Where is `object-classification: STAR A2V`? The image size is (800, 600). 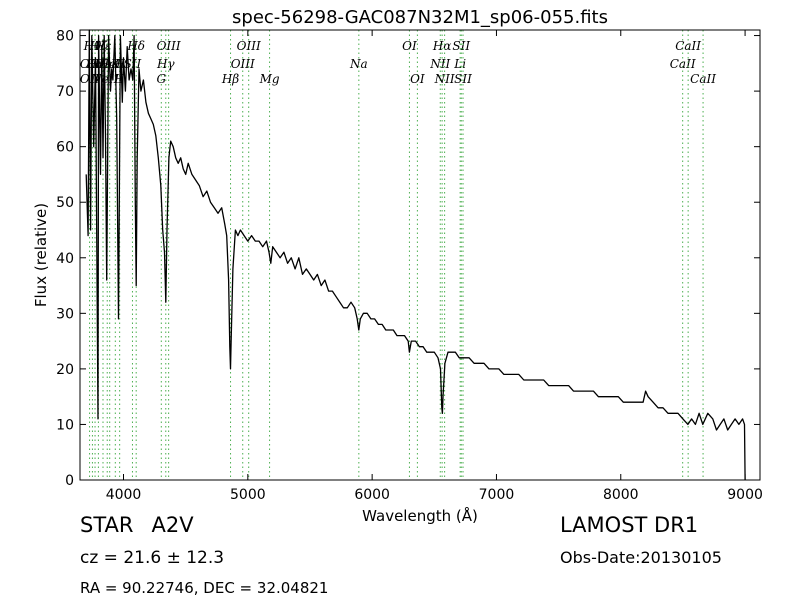
object-classification: STAR A2V is located at coordinates (146, 525).